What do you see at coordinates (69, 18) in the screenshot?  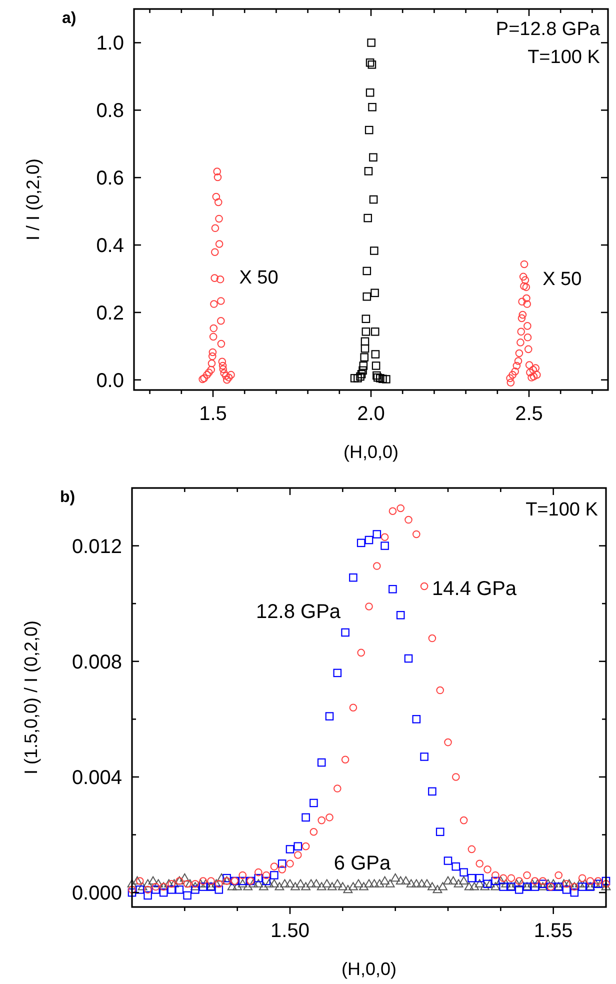 I see `chart-title: a)` at bounding box center [69, 18].